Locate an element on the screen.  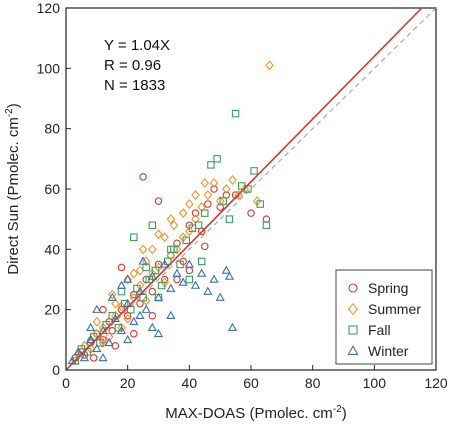
stat-equation: Y = 1.04X is located at coordinates (137, 45).